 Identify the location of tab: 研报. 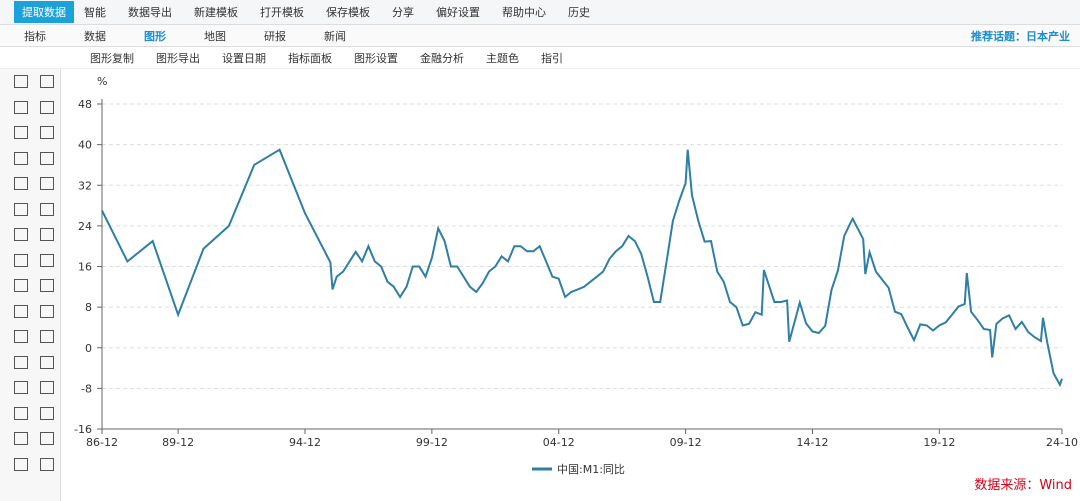
(275, 36).